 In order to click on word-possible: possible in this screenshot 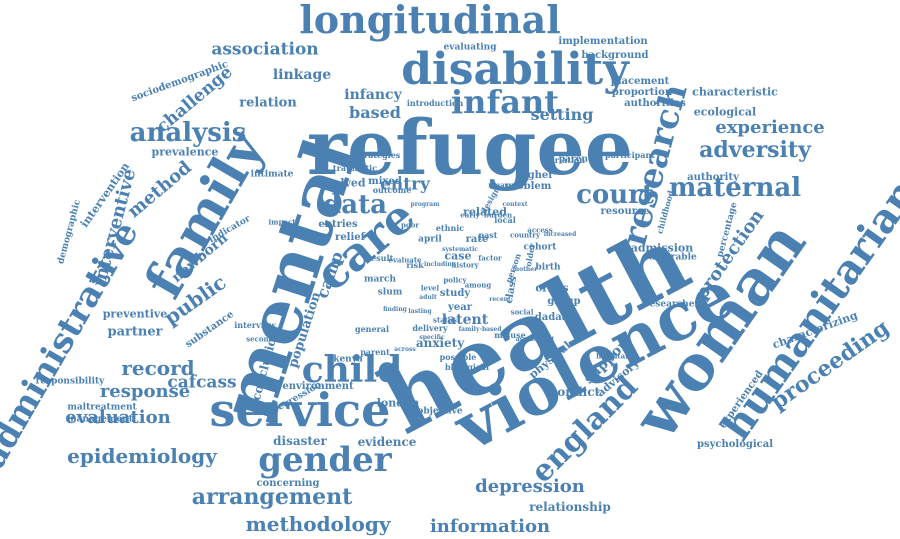, I will do `click(458, 357)`.